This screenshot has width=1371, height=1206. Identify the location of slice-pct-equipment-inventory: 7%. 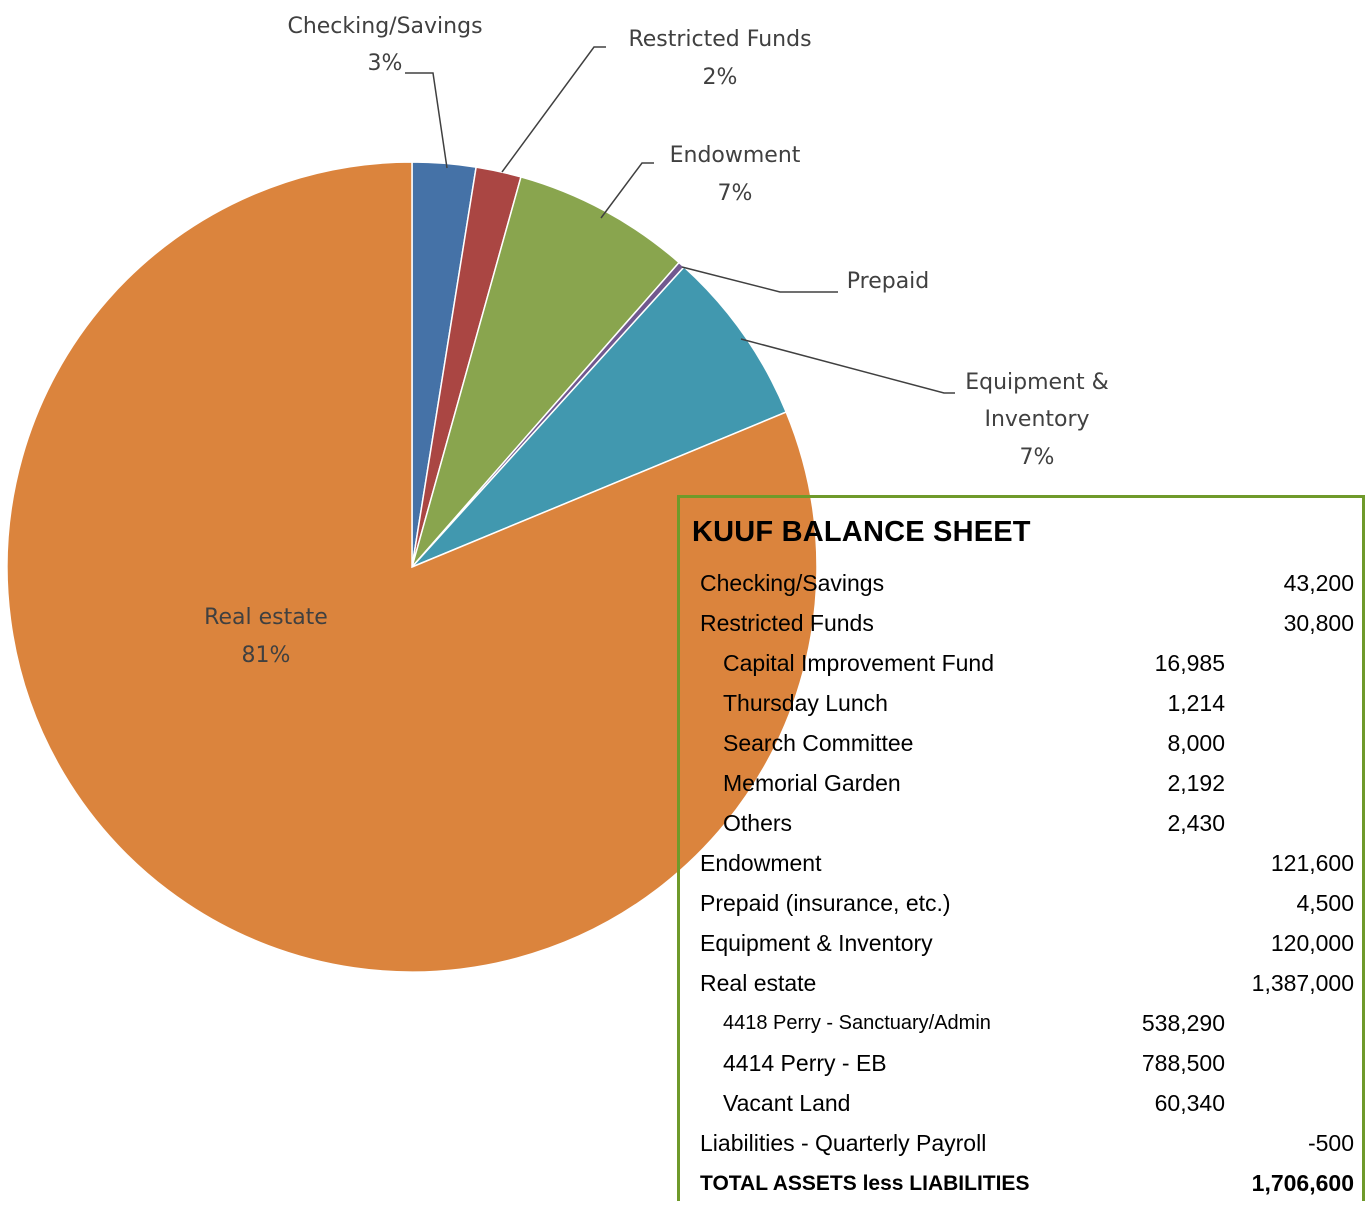
(1037, 457).